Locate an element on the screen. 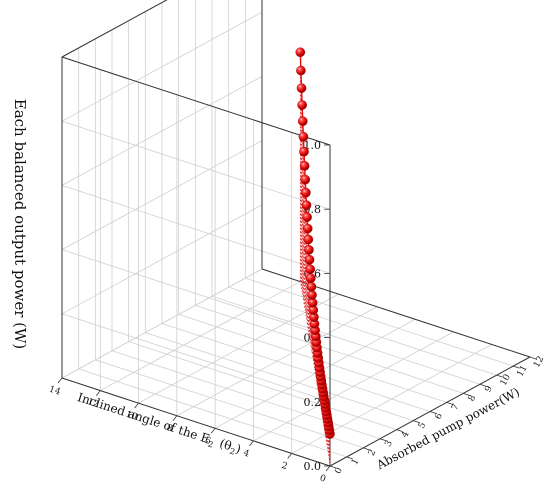 The height and width of the screenshot is (484, 550). x-axis-label-theta-sub: 2 is located at coordinates (232, 452).